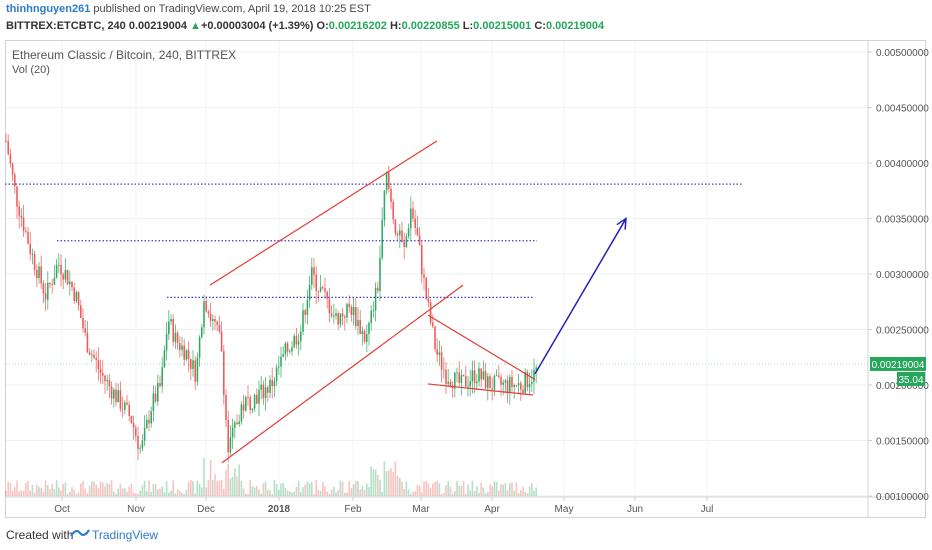 This screenshot has width=932, height=550. Describe the element at coordinates (257, 26) in the screenshot. I see `change-value: +0.00003004 (+1.39%)` at that location.